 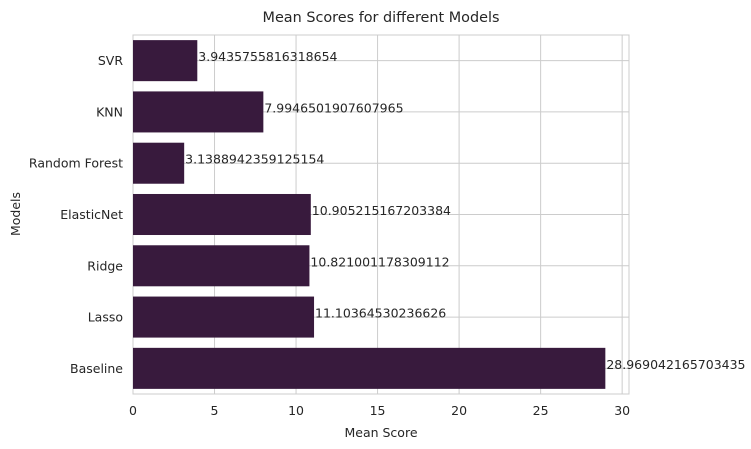 What do you see at coordinates (675, 364) in the screenshot?
I see `data-label: 28.969042165703435` at bounding box center [675, 364].